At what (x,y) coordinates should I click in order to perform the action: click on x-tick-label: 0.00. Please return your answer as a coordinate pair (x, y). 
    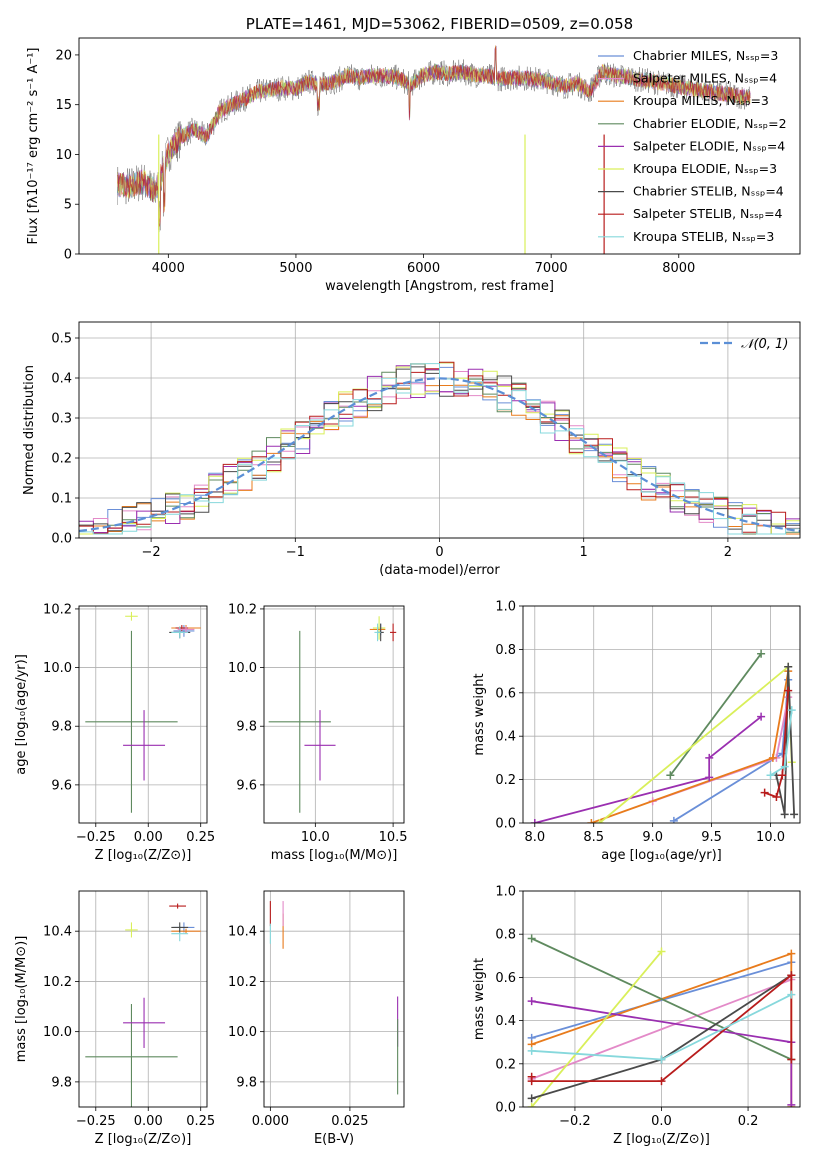
    Looking at the image, I should click on (148, 1121).